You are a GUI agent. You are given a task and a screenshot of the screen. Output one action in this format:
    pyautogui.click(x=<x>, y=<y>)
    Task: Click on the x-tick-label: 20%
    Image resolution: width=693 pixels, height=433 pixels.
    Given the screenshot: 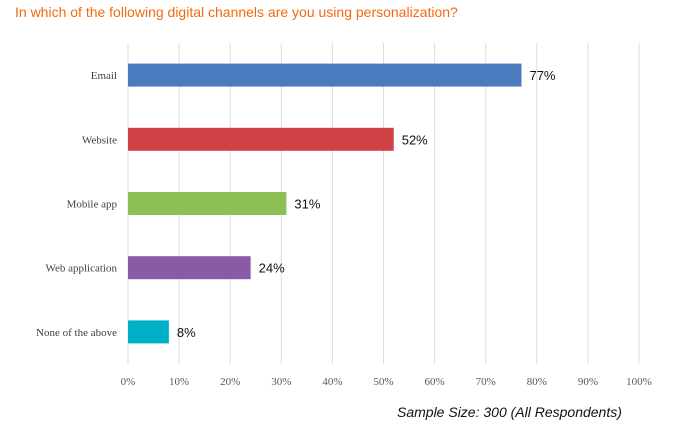 What is the action you would take?
    pyautogui.click(x=230, y=382)
    